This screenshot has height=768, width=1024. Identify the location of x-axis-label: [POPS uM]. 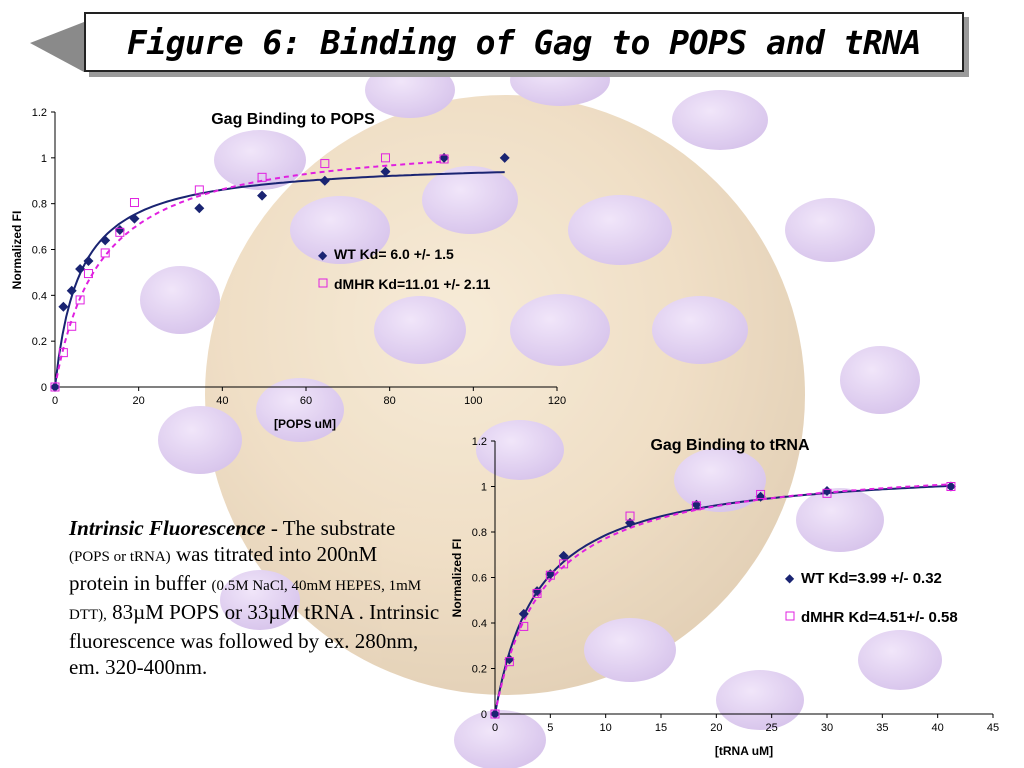
(305, 424).